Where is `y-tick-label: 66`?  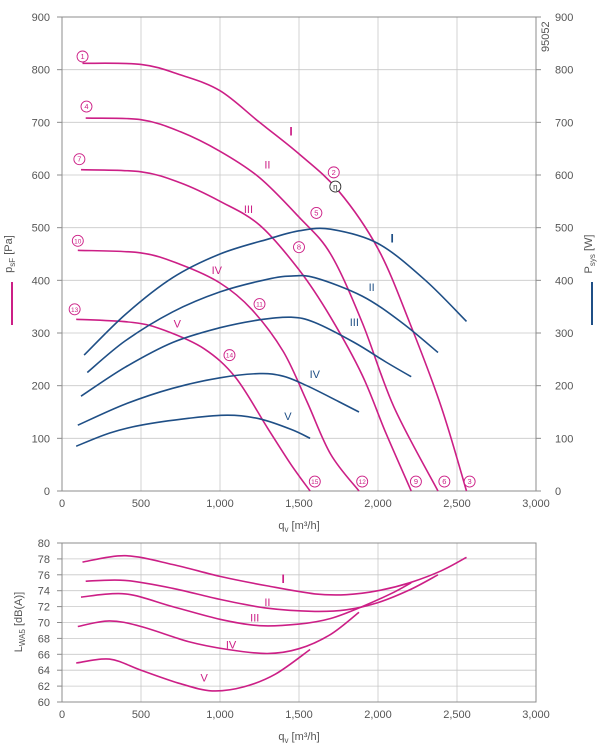
y-tick-label: 66 is located at coordinates (44, 655).